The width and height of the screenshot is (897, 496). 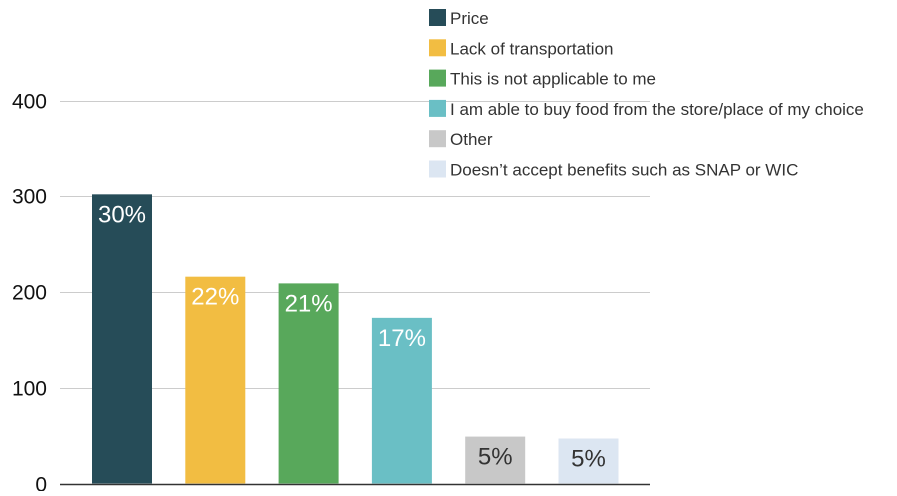 What do you see at coordinates (41, 483) in the screenshot?
I see `y-tick-label-0: 0` at bounding box center [41, 483].